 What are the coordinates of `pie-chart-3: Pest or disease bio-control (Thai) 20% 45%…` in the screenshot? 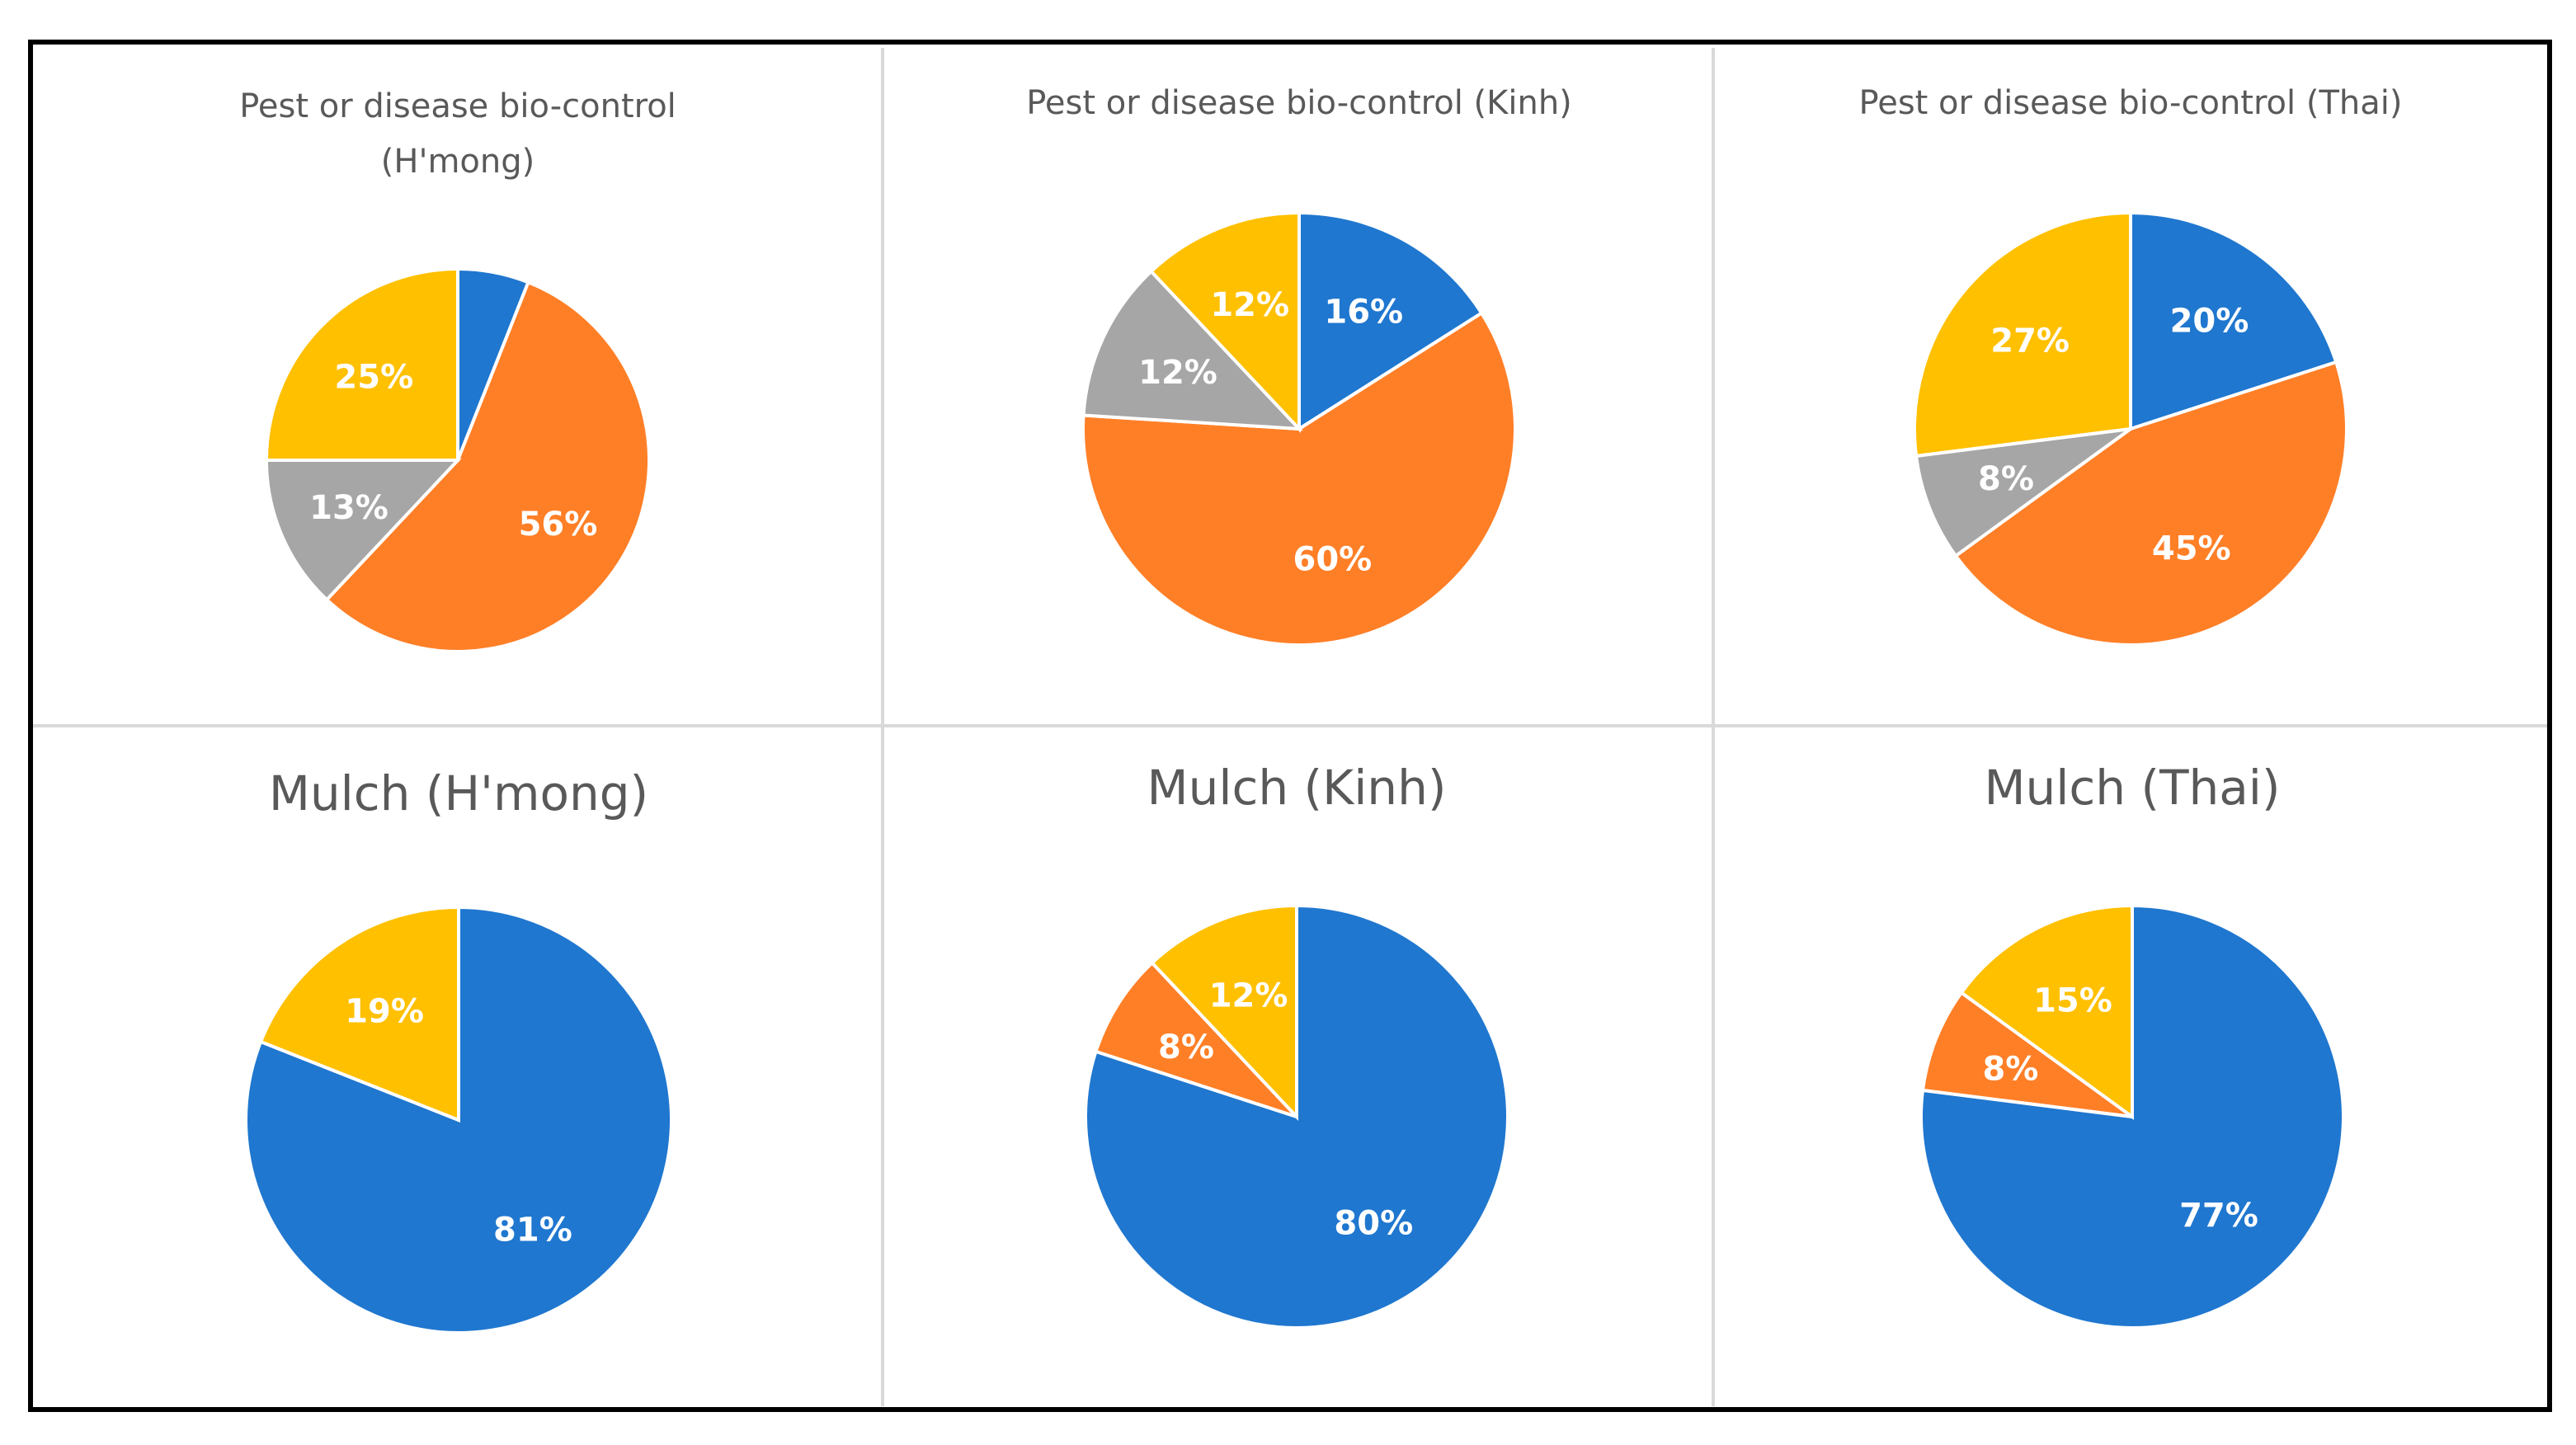 It's located at (2131, 365).